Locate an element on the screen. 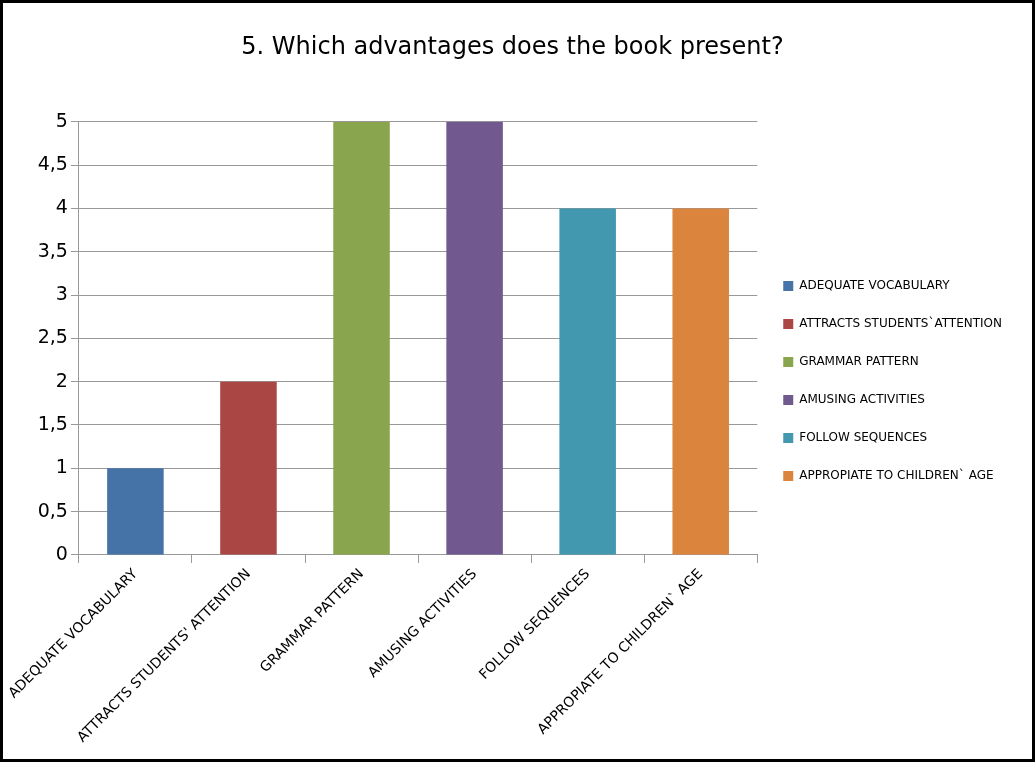 The height and width of the screenshot is (762, 1035). legend-label: AMUSING ACTIVITIES is located at coordinates (862, 399).